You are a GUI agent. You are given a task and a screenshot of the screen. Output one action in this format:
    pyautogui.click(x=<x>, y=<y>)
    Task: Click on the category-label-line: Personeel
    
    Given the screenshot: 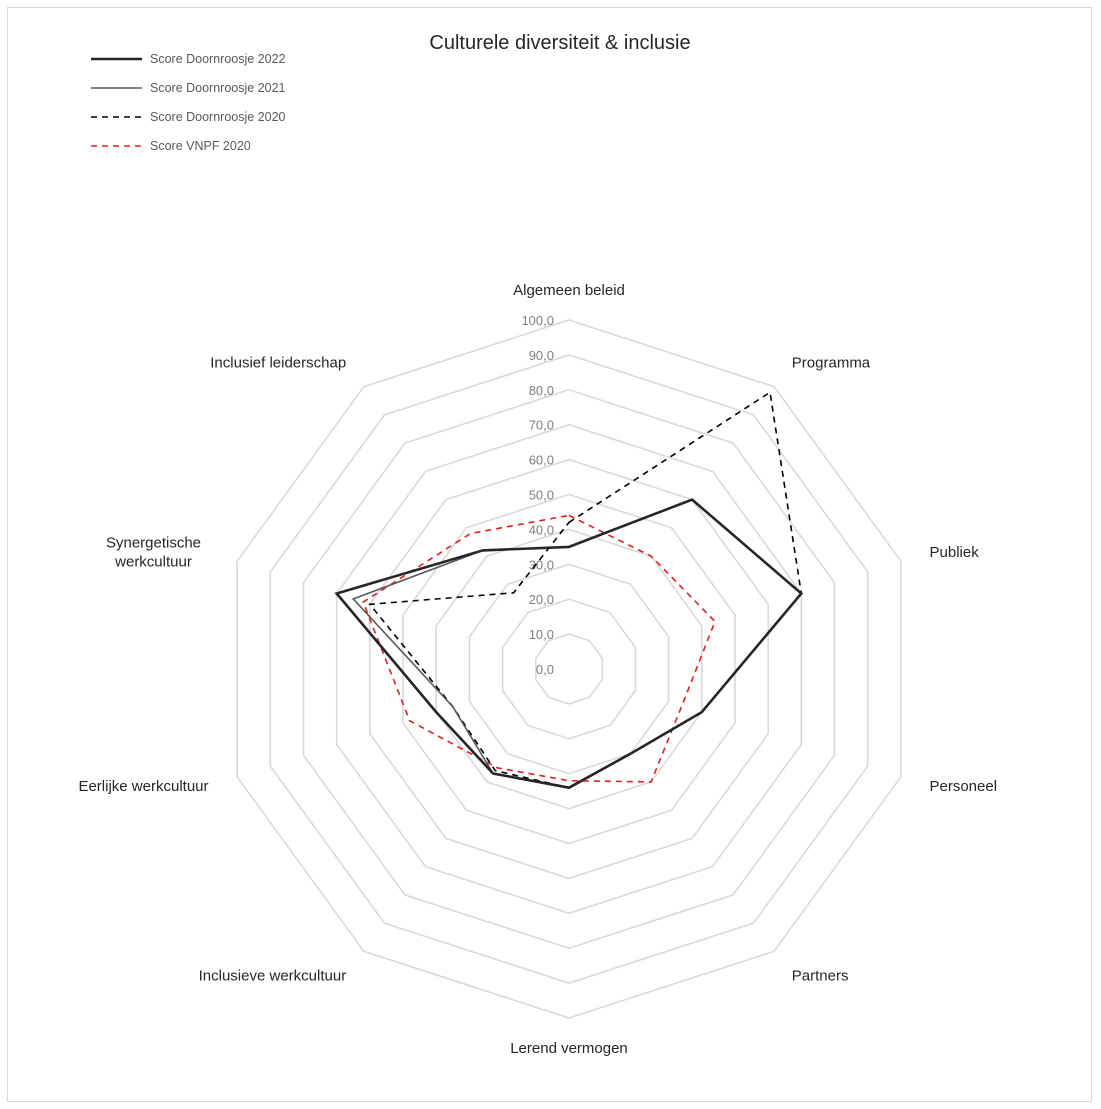 What is the action you would take?
    pyautogui.click(x=964, y=786)
    